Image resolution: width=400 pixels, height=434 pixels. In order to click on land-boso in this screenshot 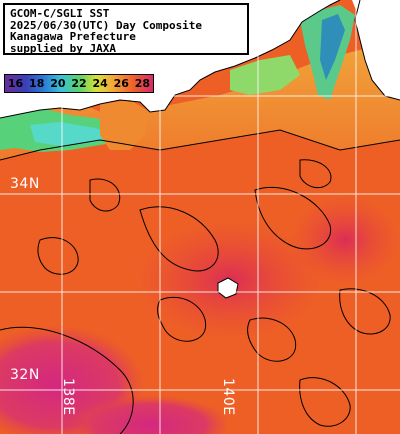, I will do `click(377, 50)`.